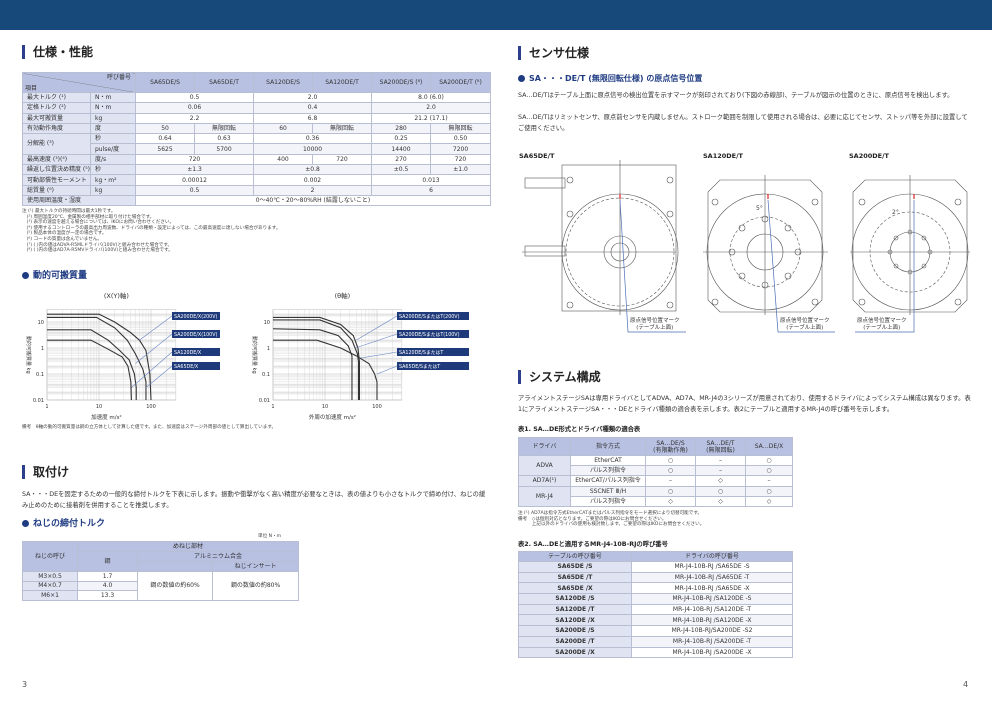 The image size is (992, 701). I want to click on origin-mark-label-sa120: 原点信号位置マーク (テーブル上面), so click(805, 325).